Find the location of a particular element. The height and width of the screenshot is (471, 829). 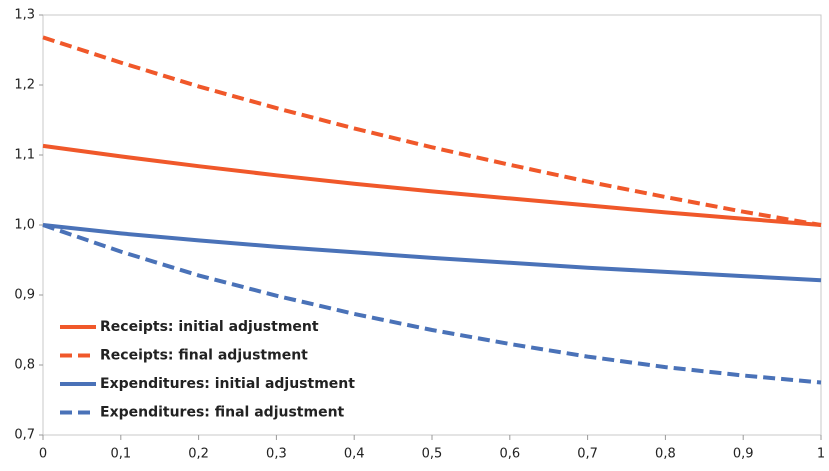

x-tick-label: 0,8 is located at coordinates (665, 454).